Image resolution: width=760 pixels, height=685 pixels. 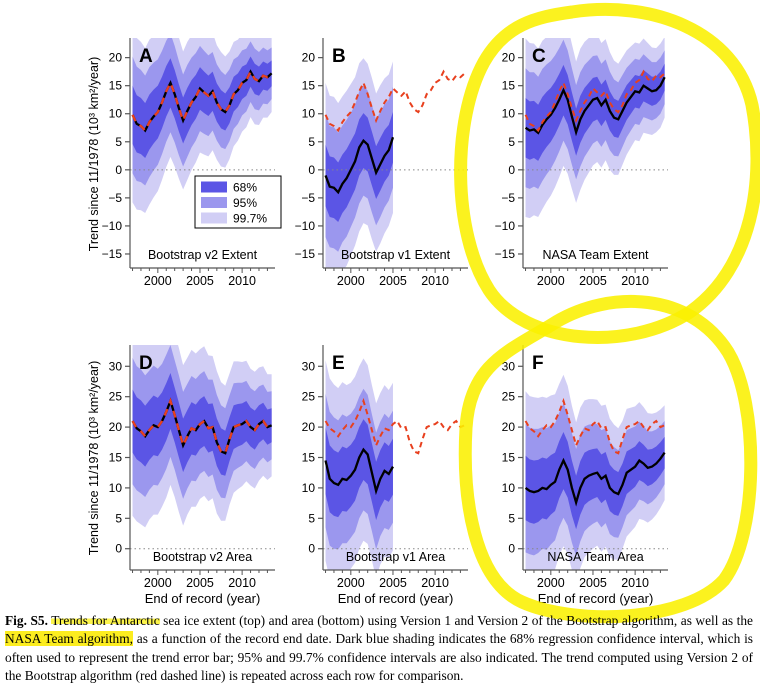 I want to click on legend: 68%95% 99.7%, so click(x=238, y=202).